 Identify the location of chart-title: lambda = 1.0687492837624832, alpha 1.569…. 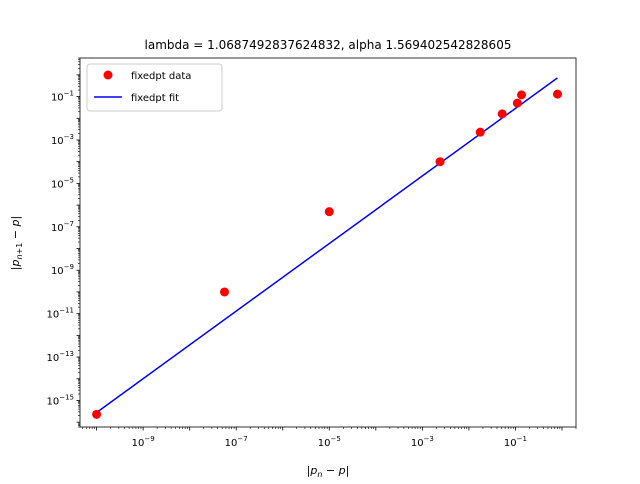
(328, 45).